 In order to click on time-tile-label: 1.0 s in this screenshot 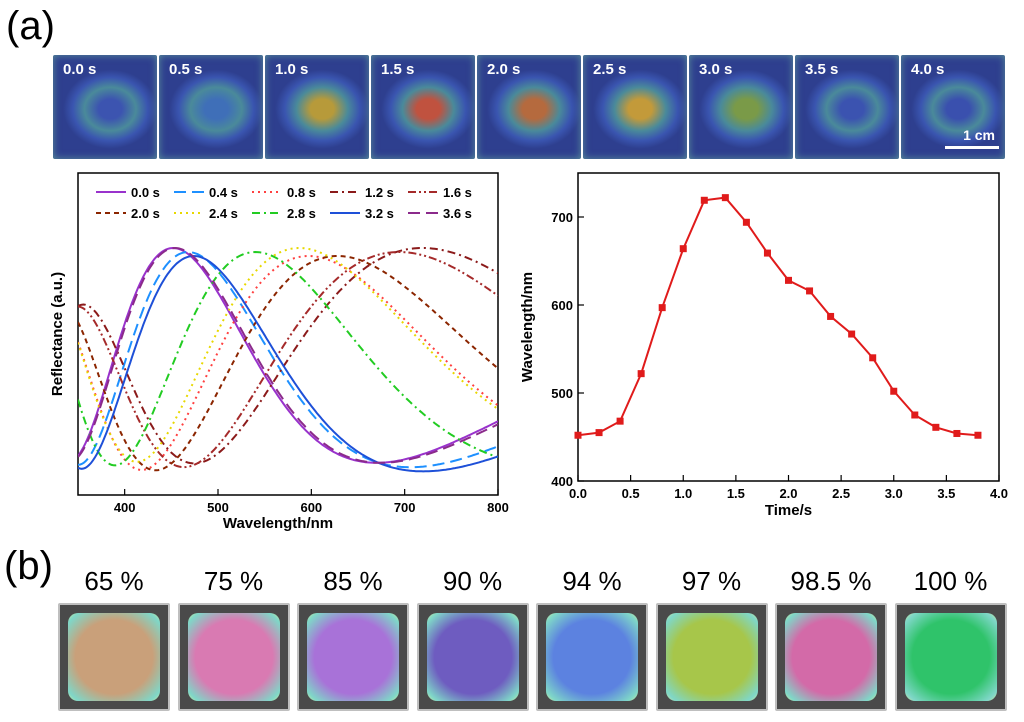, I will do `click(292, 69)`.